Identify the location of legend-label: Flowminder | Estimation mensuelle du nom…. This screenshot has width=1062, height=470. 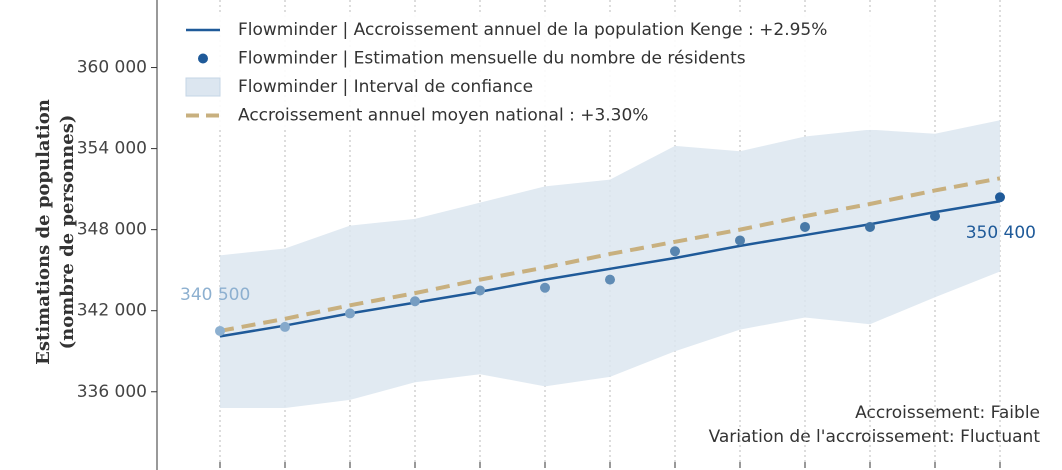
(492, 59).